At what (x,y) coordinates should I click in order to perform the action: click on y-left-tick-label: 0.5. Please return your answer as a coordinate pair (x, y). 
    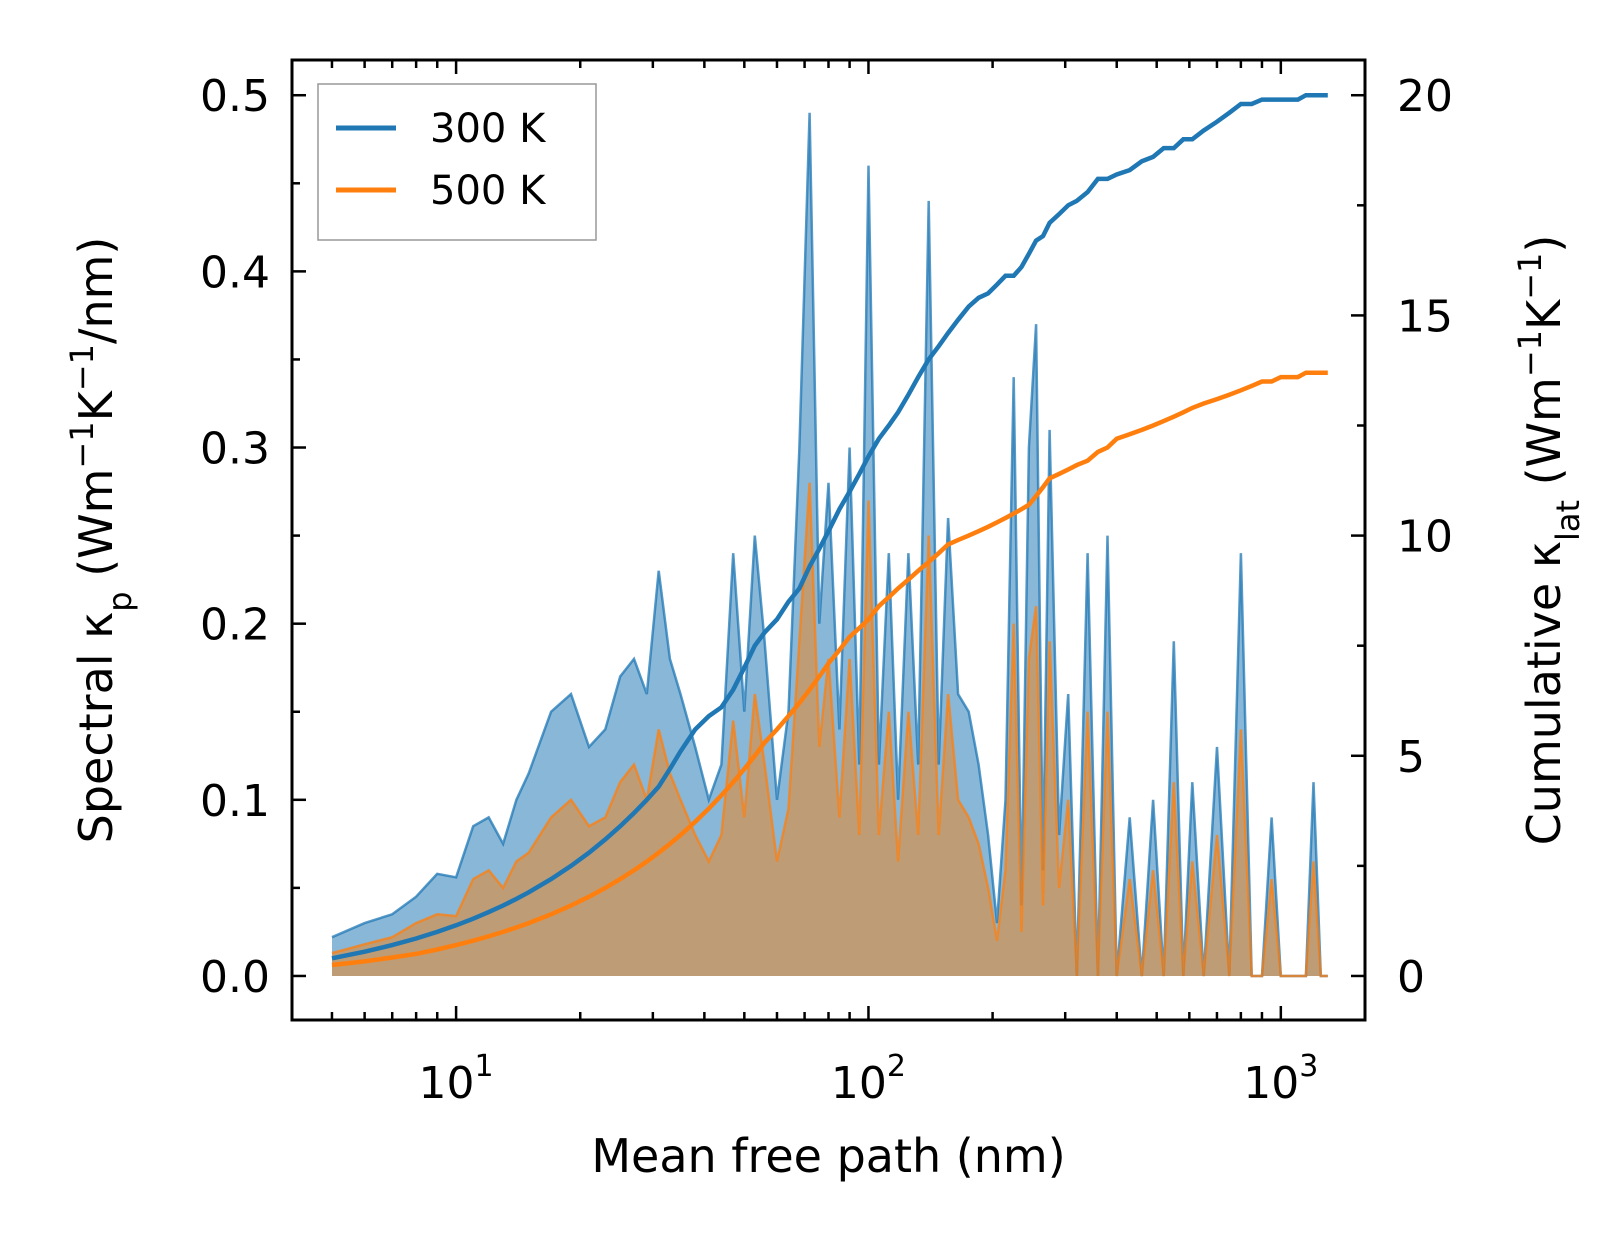
    Looking at the image, I should click on (235, 96).